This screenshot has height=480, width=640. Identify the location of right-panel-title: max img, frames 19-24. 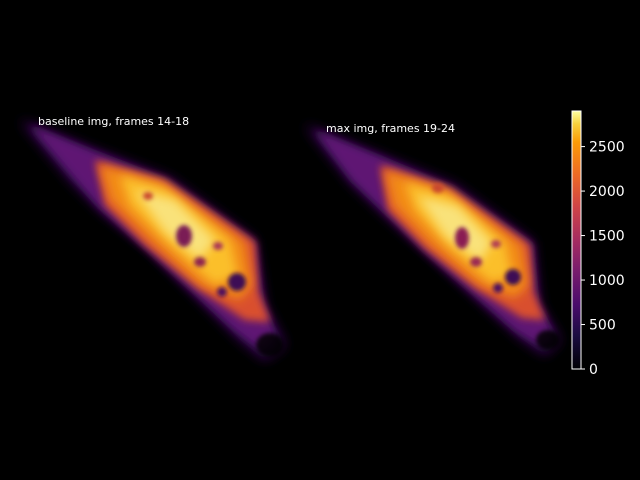
(390, 128).